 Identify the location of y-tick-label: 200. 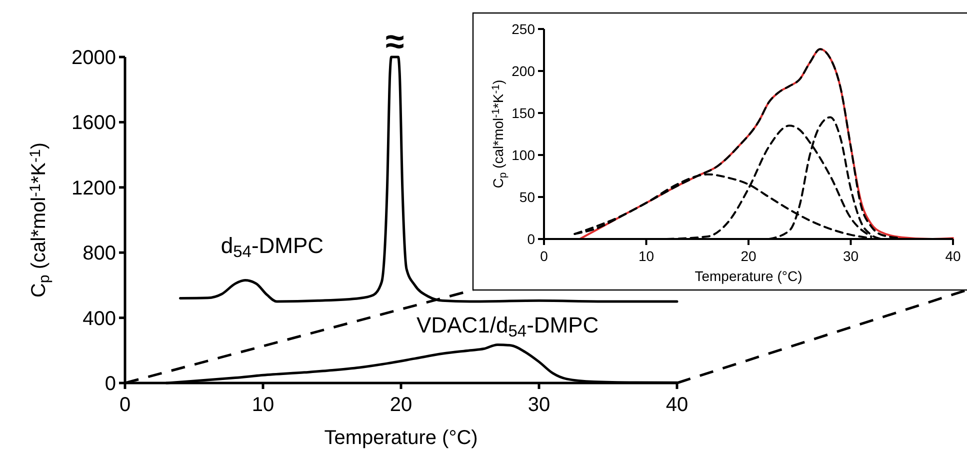
(524, 70).